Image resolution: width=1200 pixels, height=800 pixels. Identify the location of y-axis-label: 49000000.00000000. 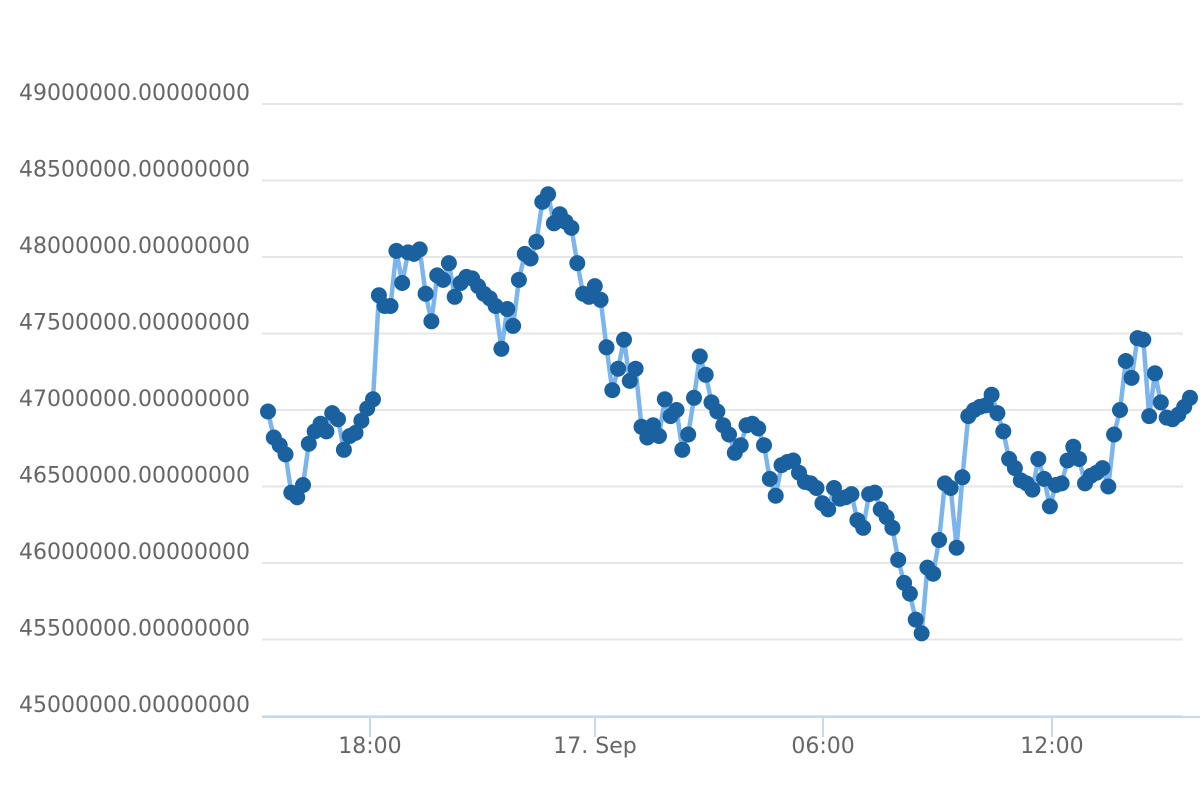
(134, 93).